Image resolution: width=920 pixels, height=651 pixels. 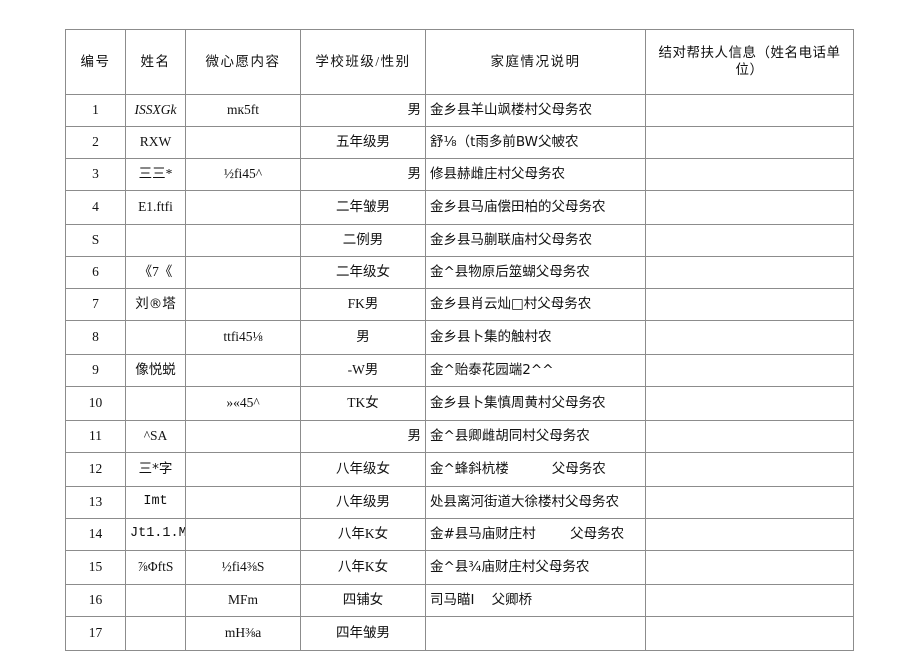 What do you see at coordinates (243, 600) in the screenshot?
I see `cell-wish: MFm` at bounding box center [243, 600].